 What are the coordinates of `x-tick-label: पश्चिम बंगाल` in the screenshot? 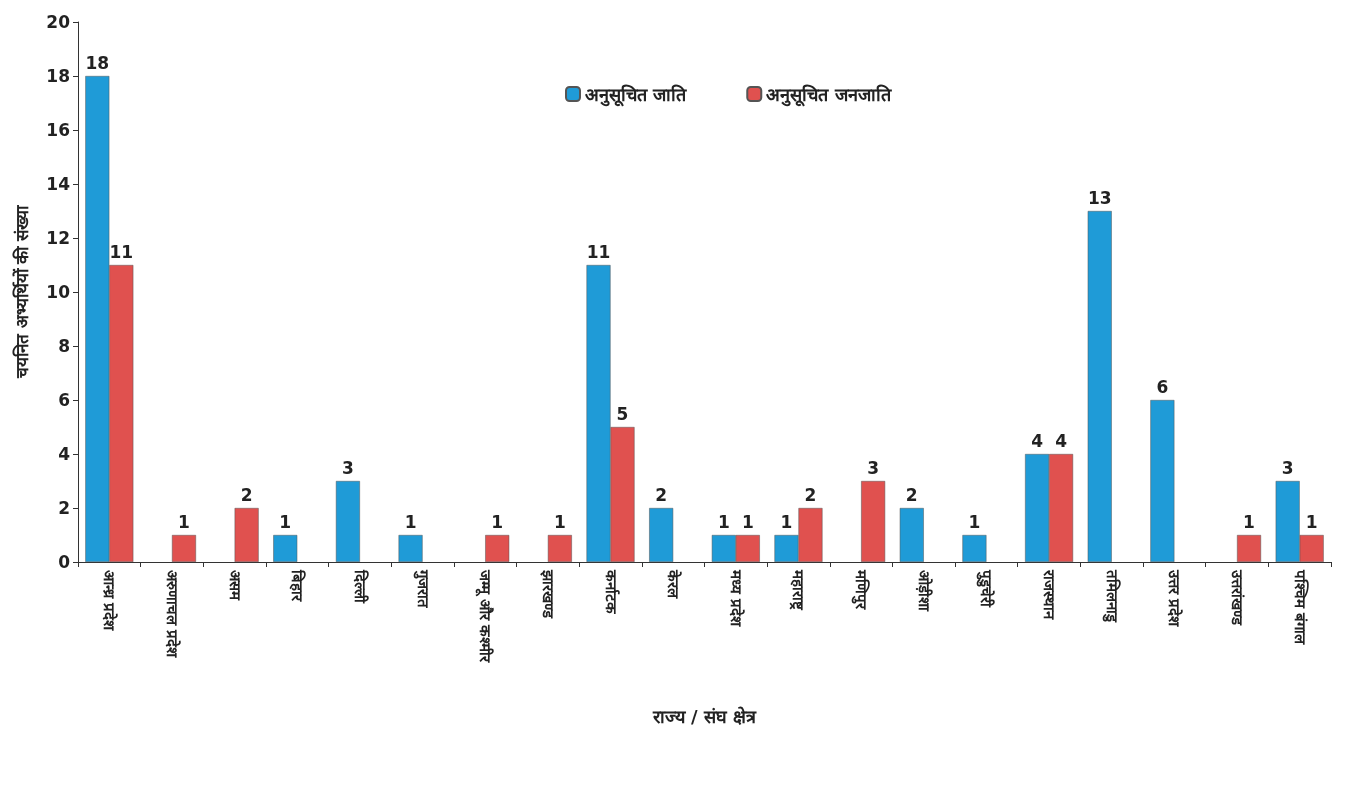 It's located at (1299, 607).